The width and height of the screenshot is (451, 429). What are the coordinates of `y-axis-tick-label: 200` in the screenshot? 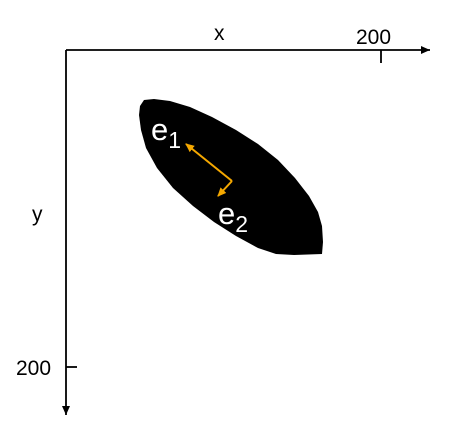 It's located at (33, 368).